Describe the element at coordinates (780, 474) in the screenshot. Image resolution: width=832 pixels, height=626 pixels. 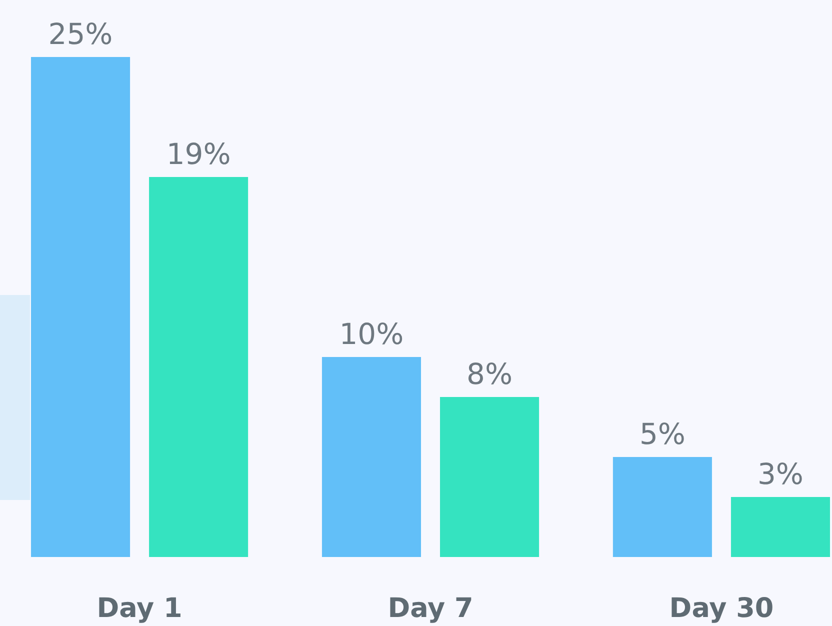
I see `data-label: 3%` at that location.